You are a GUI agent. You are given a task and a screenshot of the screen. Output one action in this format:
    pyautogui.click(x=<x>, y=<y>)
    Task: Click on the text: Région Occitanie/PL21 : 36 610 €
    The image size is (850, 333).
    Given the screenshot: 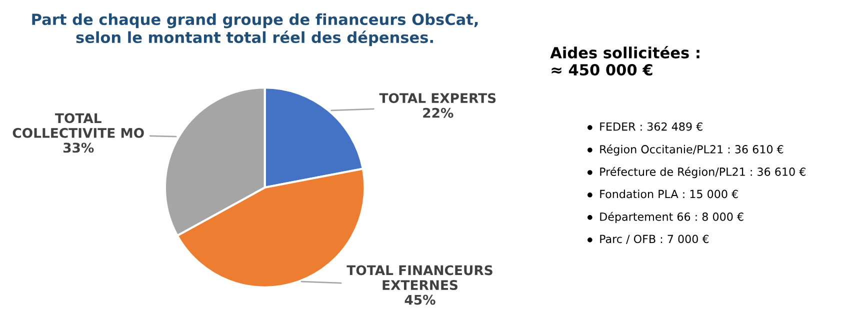 What is the action you would take?
    pyautogui.click(x=692, y=150)
    